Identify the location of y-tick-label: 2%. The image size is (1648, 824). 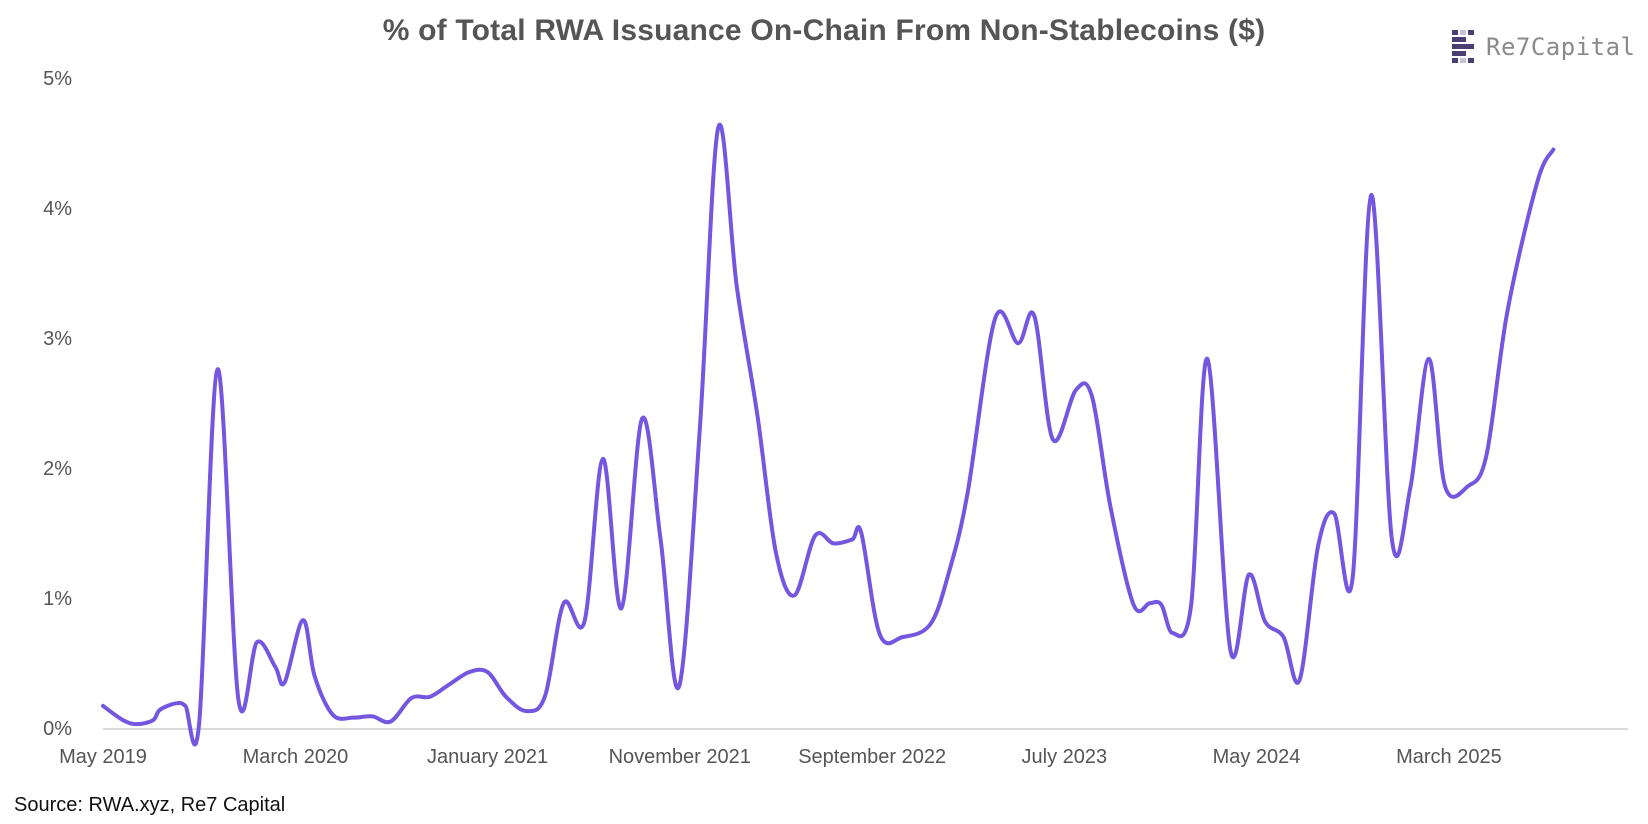
(57, 469).